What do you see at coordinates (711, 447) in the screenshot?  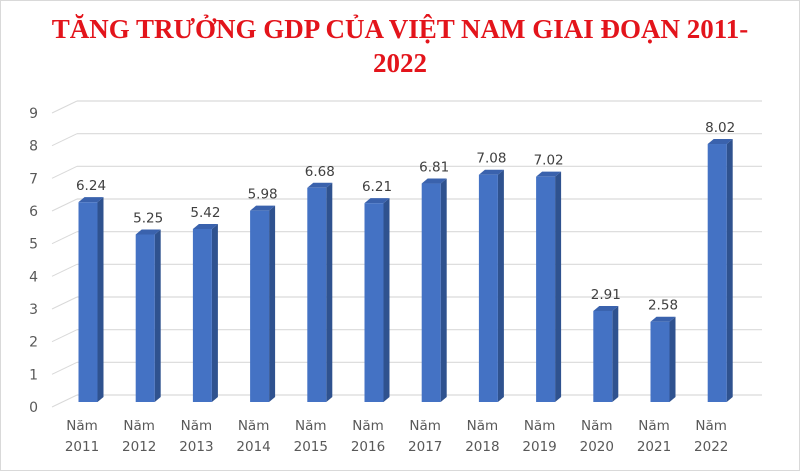 I see `svg-text: 2022` at bounding box center [711, 447].